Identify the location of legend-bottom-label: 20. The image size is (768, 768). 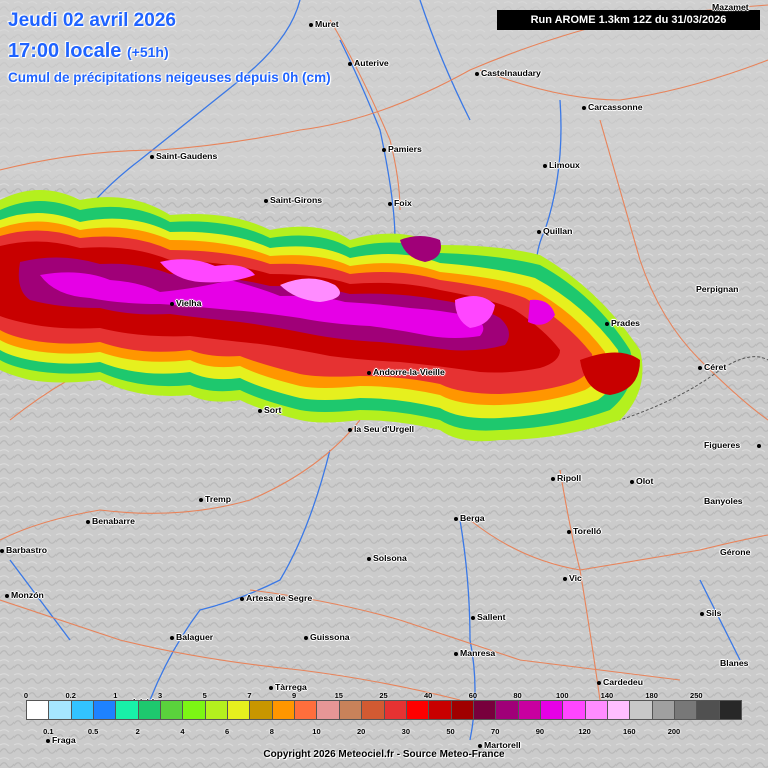
(361, 731).